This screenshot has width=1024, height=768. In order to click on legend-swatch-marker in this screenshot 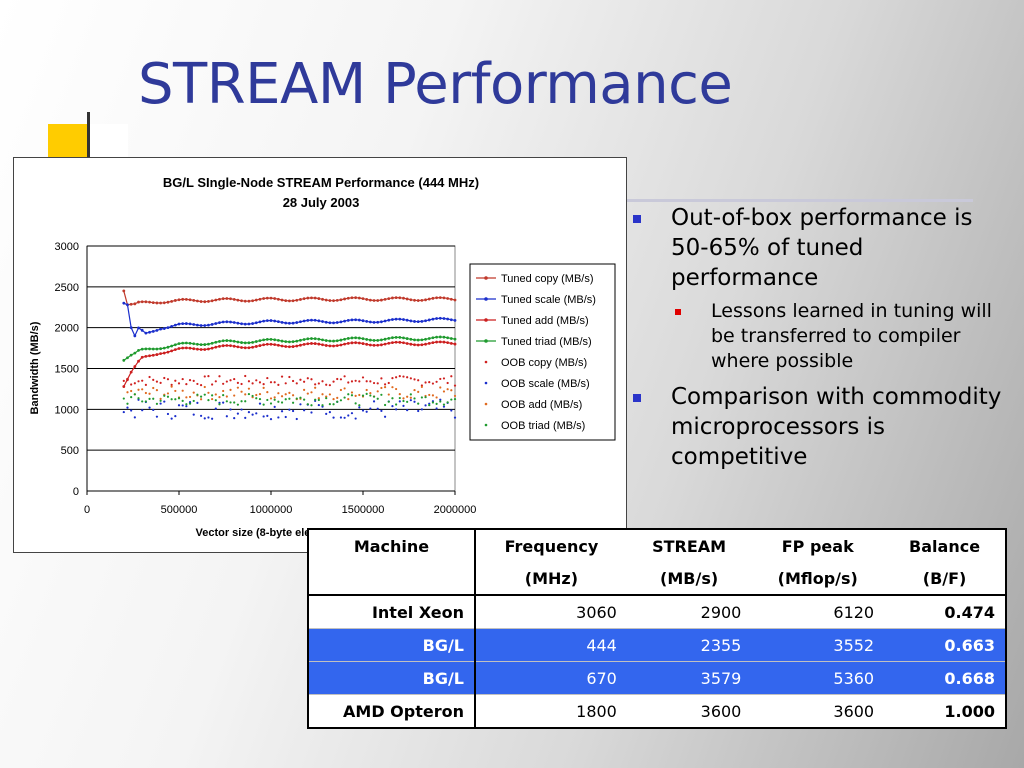, I will do `click(486, 341)`.